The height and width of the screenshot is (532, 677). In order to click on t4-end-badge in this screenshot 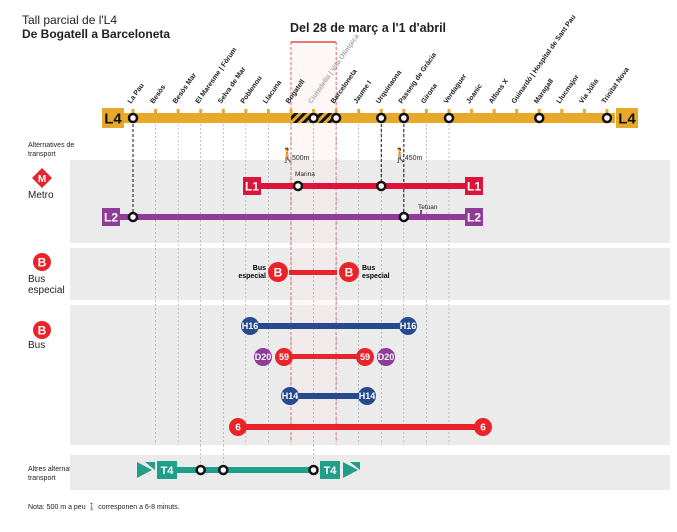, I will do `click(330, 470)`.